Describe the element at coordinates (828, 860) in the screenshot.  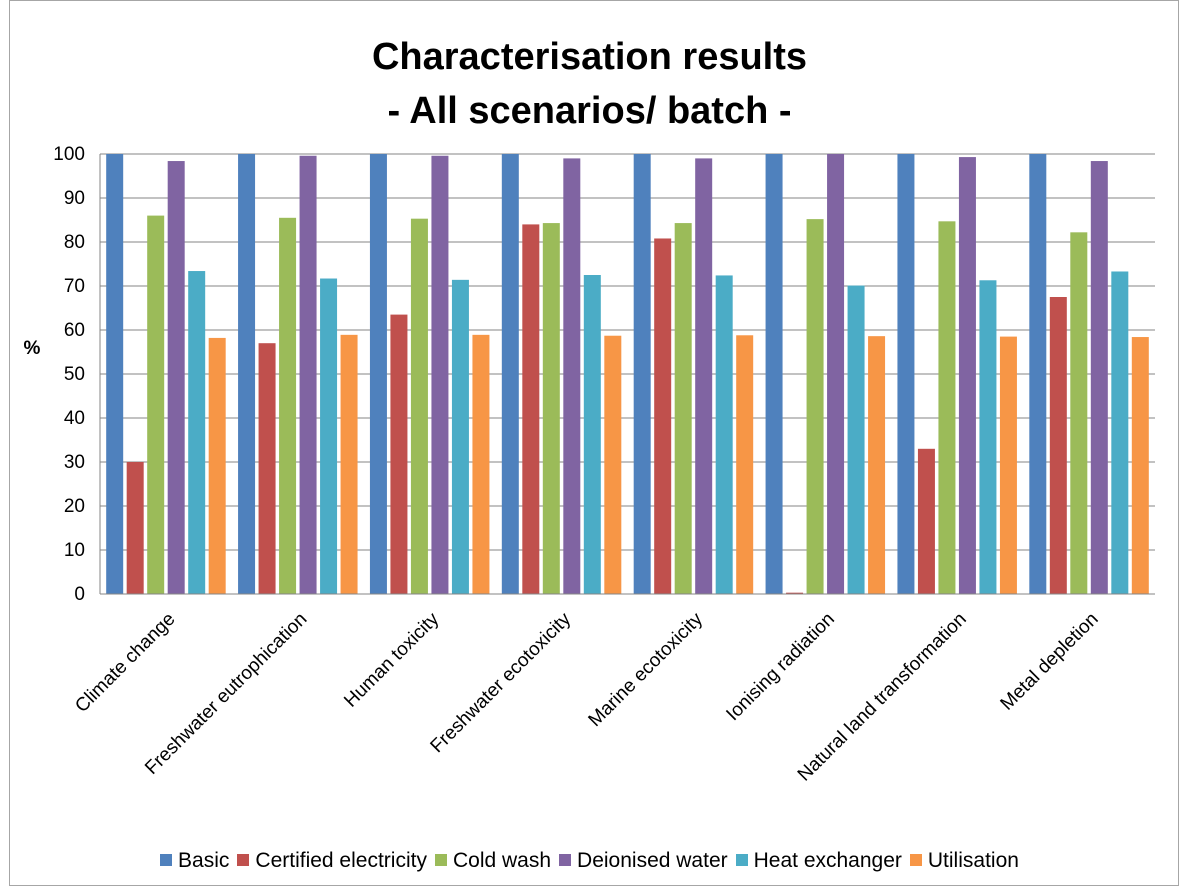
I see `legend-label: Heat exchanger` at that location.